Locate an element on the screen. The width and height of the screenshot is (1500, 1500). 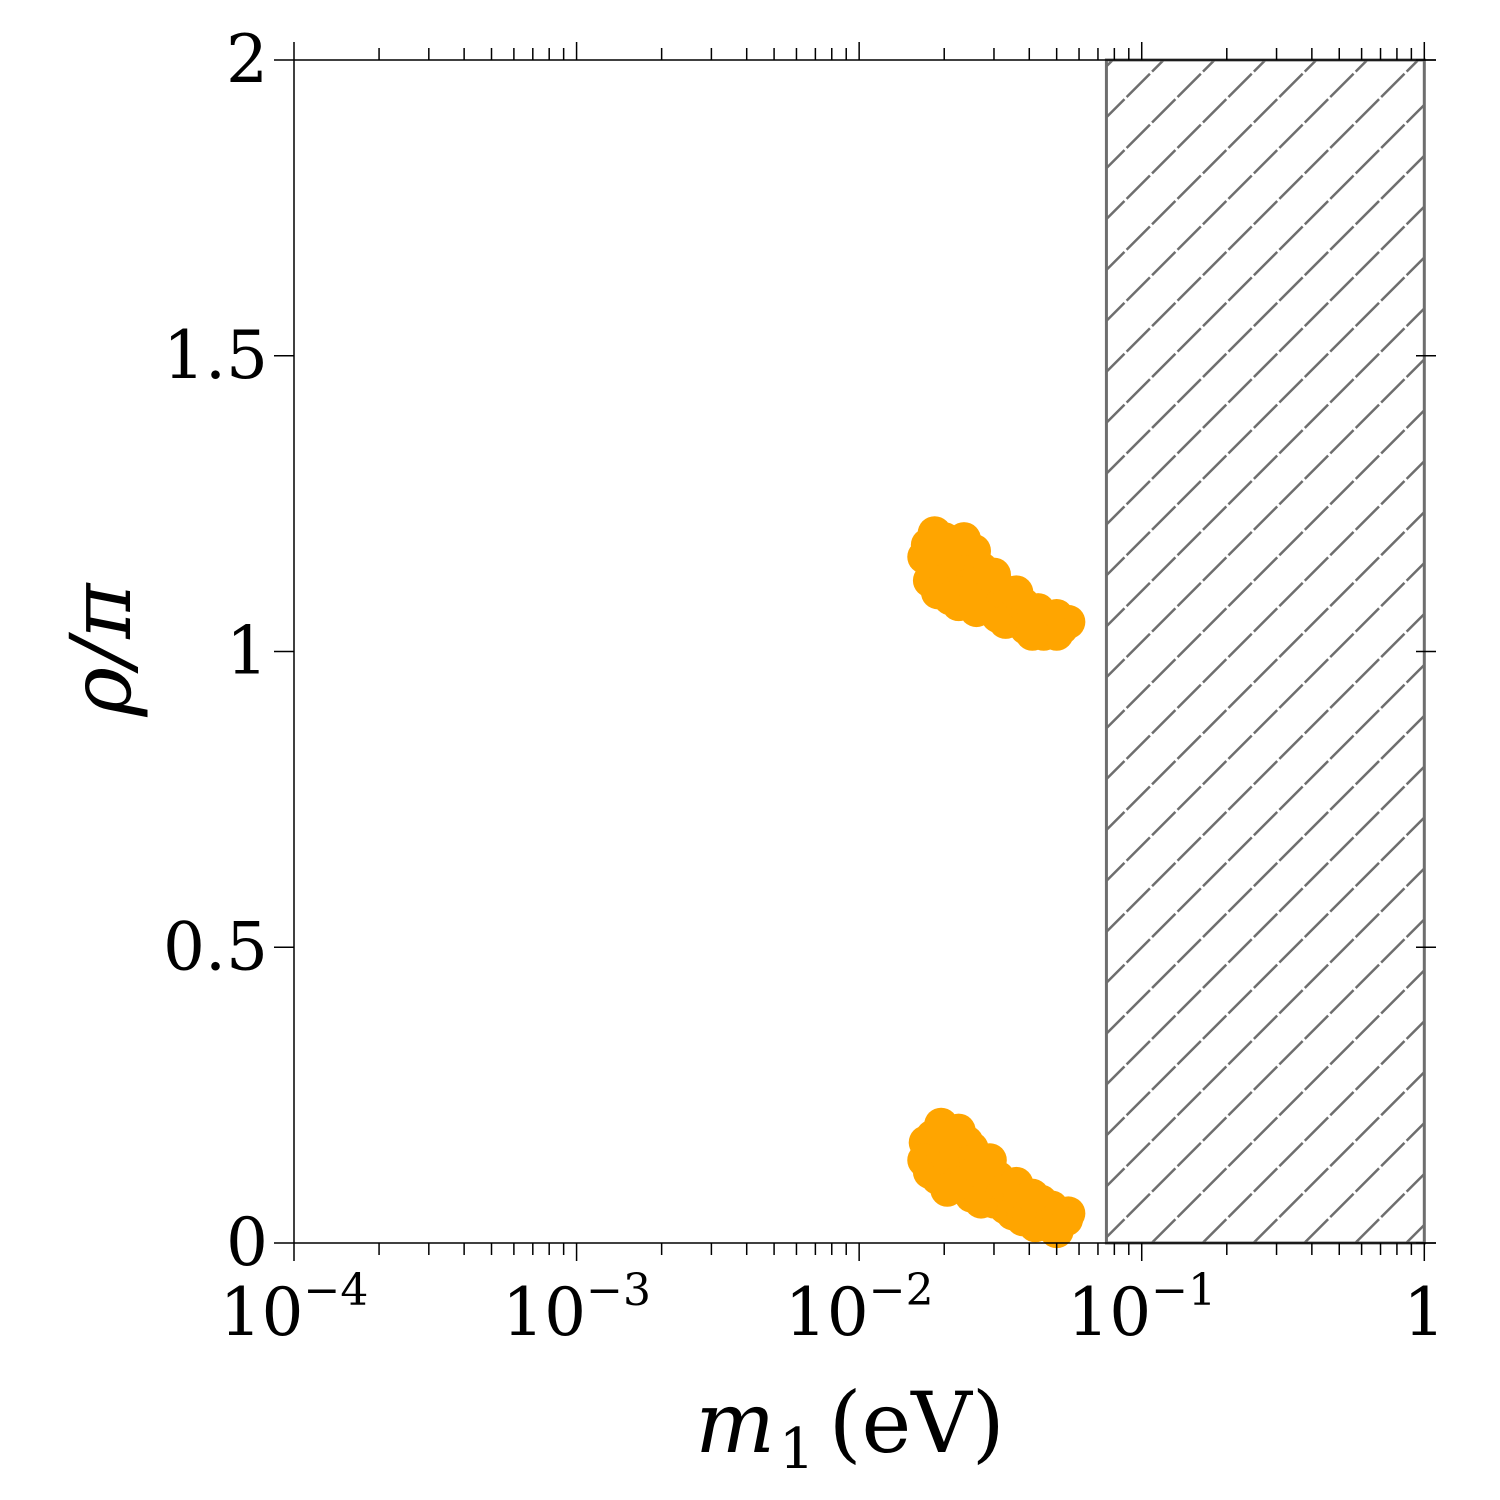
x-axis-symbol: m is located at coordinates (735, 1423).